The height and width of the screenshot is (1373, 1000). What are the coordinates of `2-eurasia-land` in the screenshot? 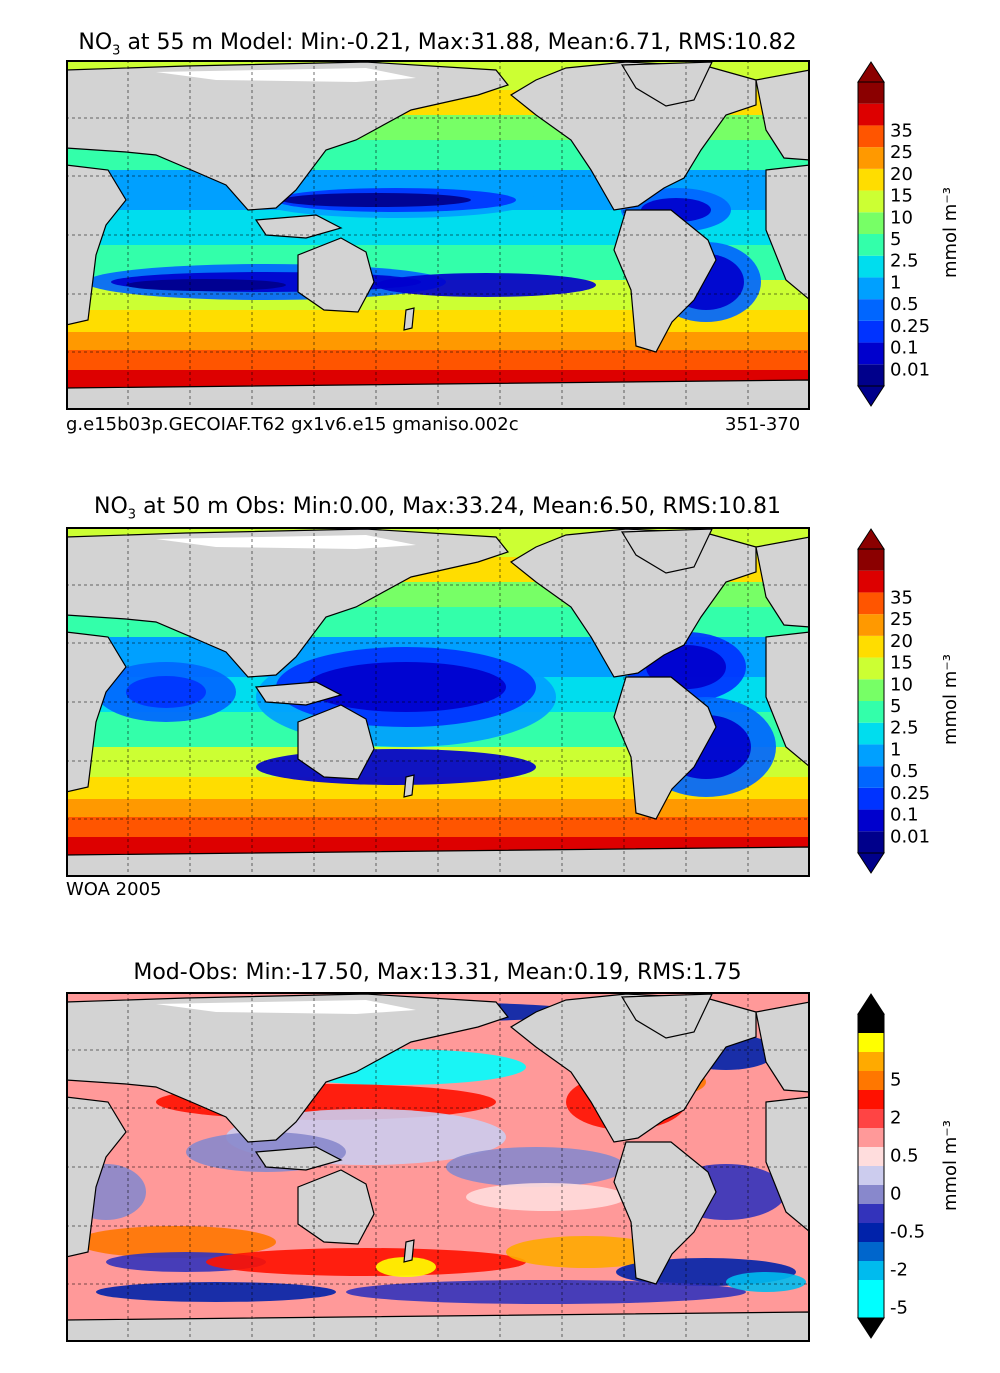 It's located at (288, 1068).